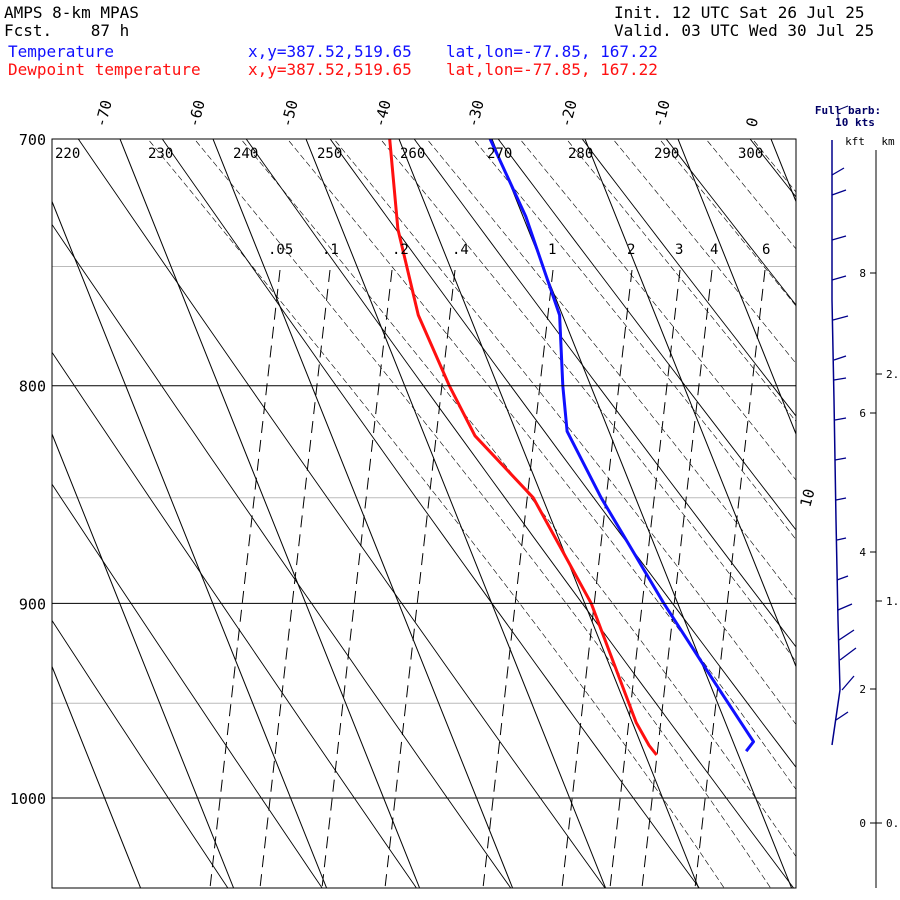 The height and width of the screenshot is (900, 900). Describe the element at coordinates (289, 113) in the screenshot. I see `isotherm-label: -50` at that location.